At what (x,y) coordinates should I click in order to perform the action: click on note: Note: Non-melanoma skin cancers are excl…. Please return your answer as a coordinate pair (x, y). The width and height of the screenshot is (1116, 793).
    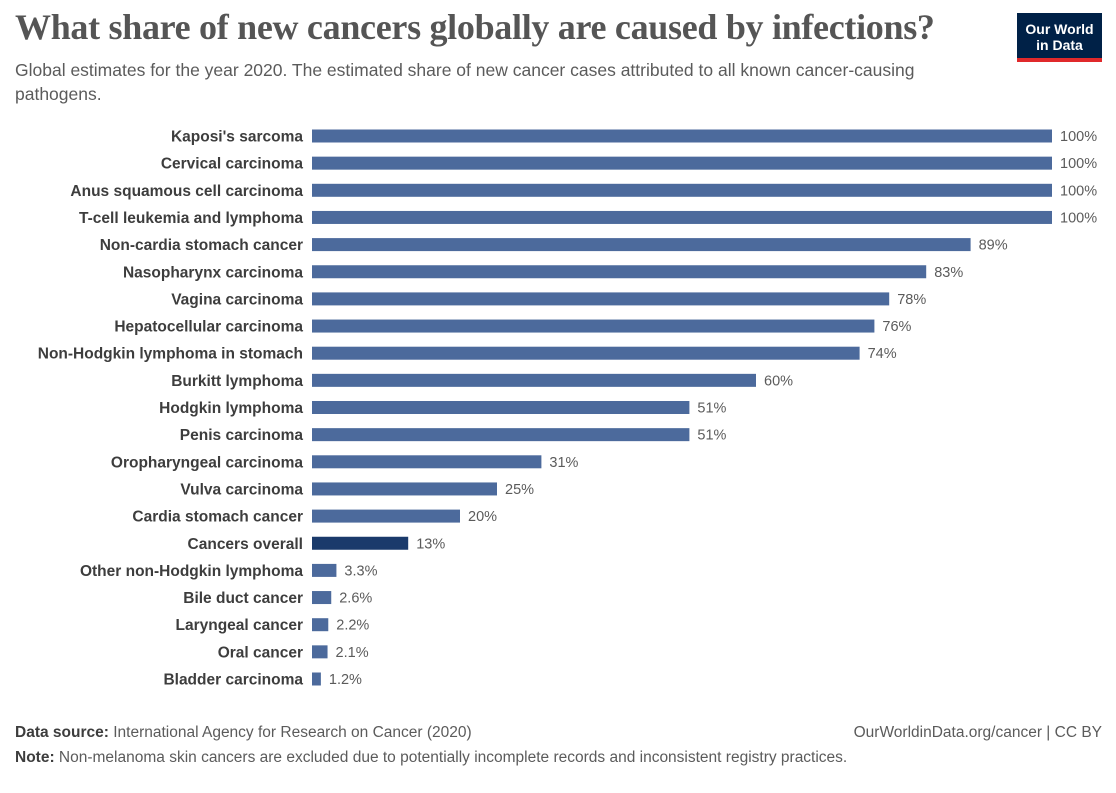
    Looking at the image, I should click on (431, 758).